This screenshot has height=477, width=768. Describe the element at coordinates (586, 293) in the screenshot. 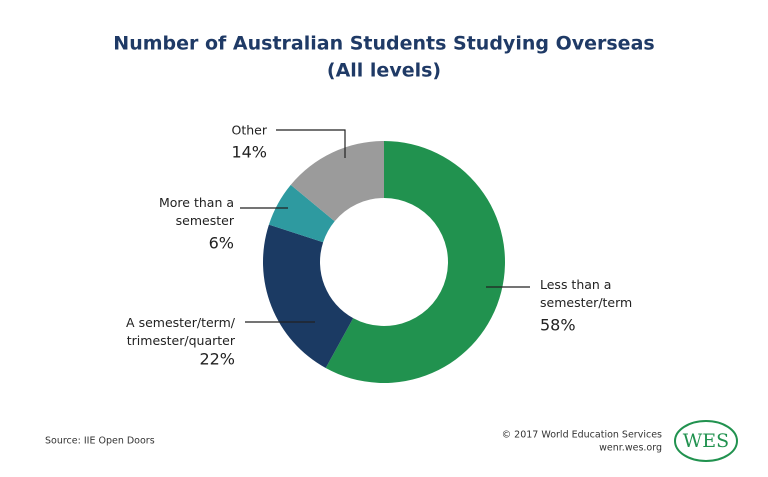

I see `slice-label: Less than a semester/term` at that location.